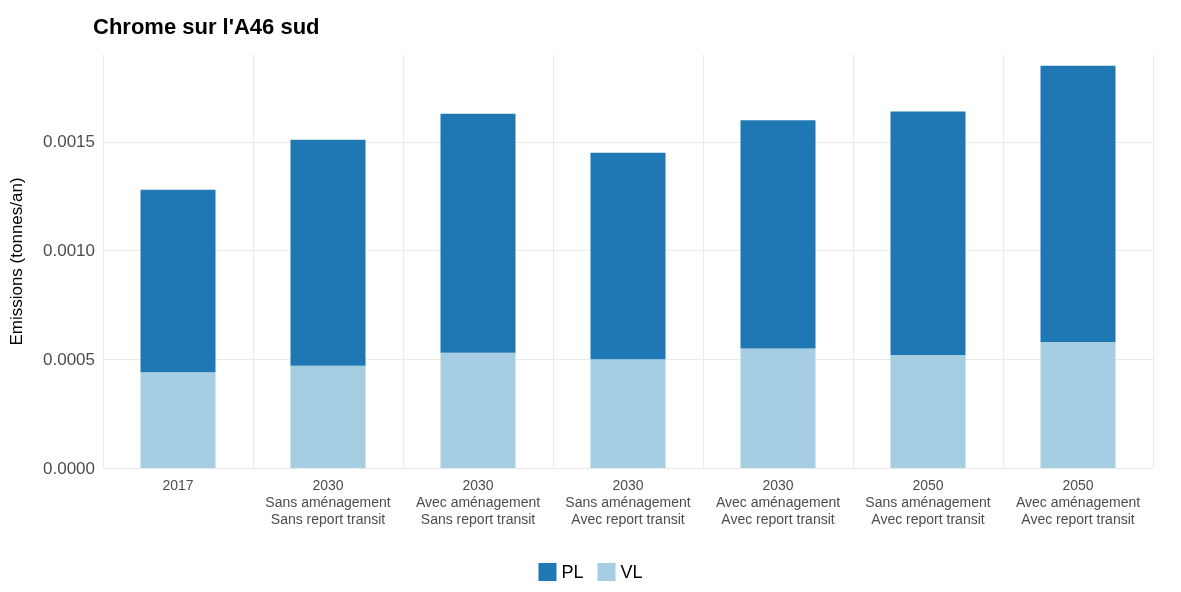 Image resolution: width=1181 pixels, height=592 pixels. I want to click on y-tick-label: 0.0000, so click(69, 468).